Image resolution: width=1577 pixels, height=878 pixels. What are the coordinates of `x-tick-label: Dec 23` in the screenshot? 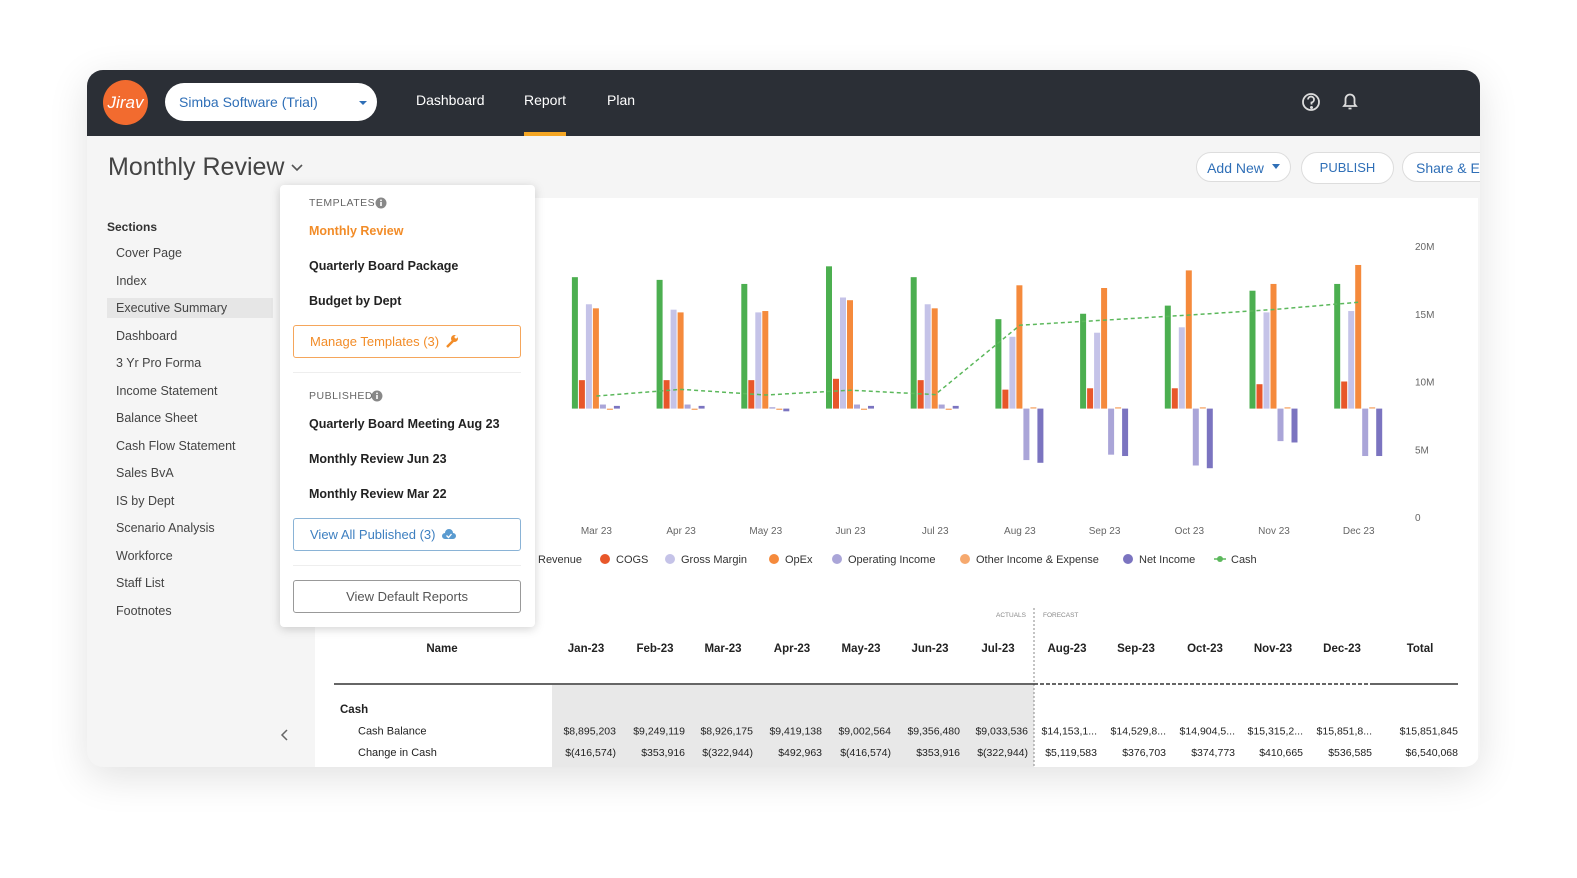 It's located at (1359, 531).